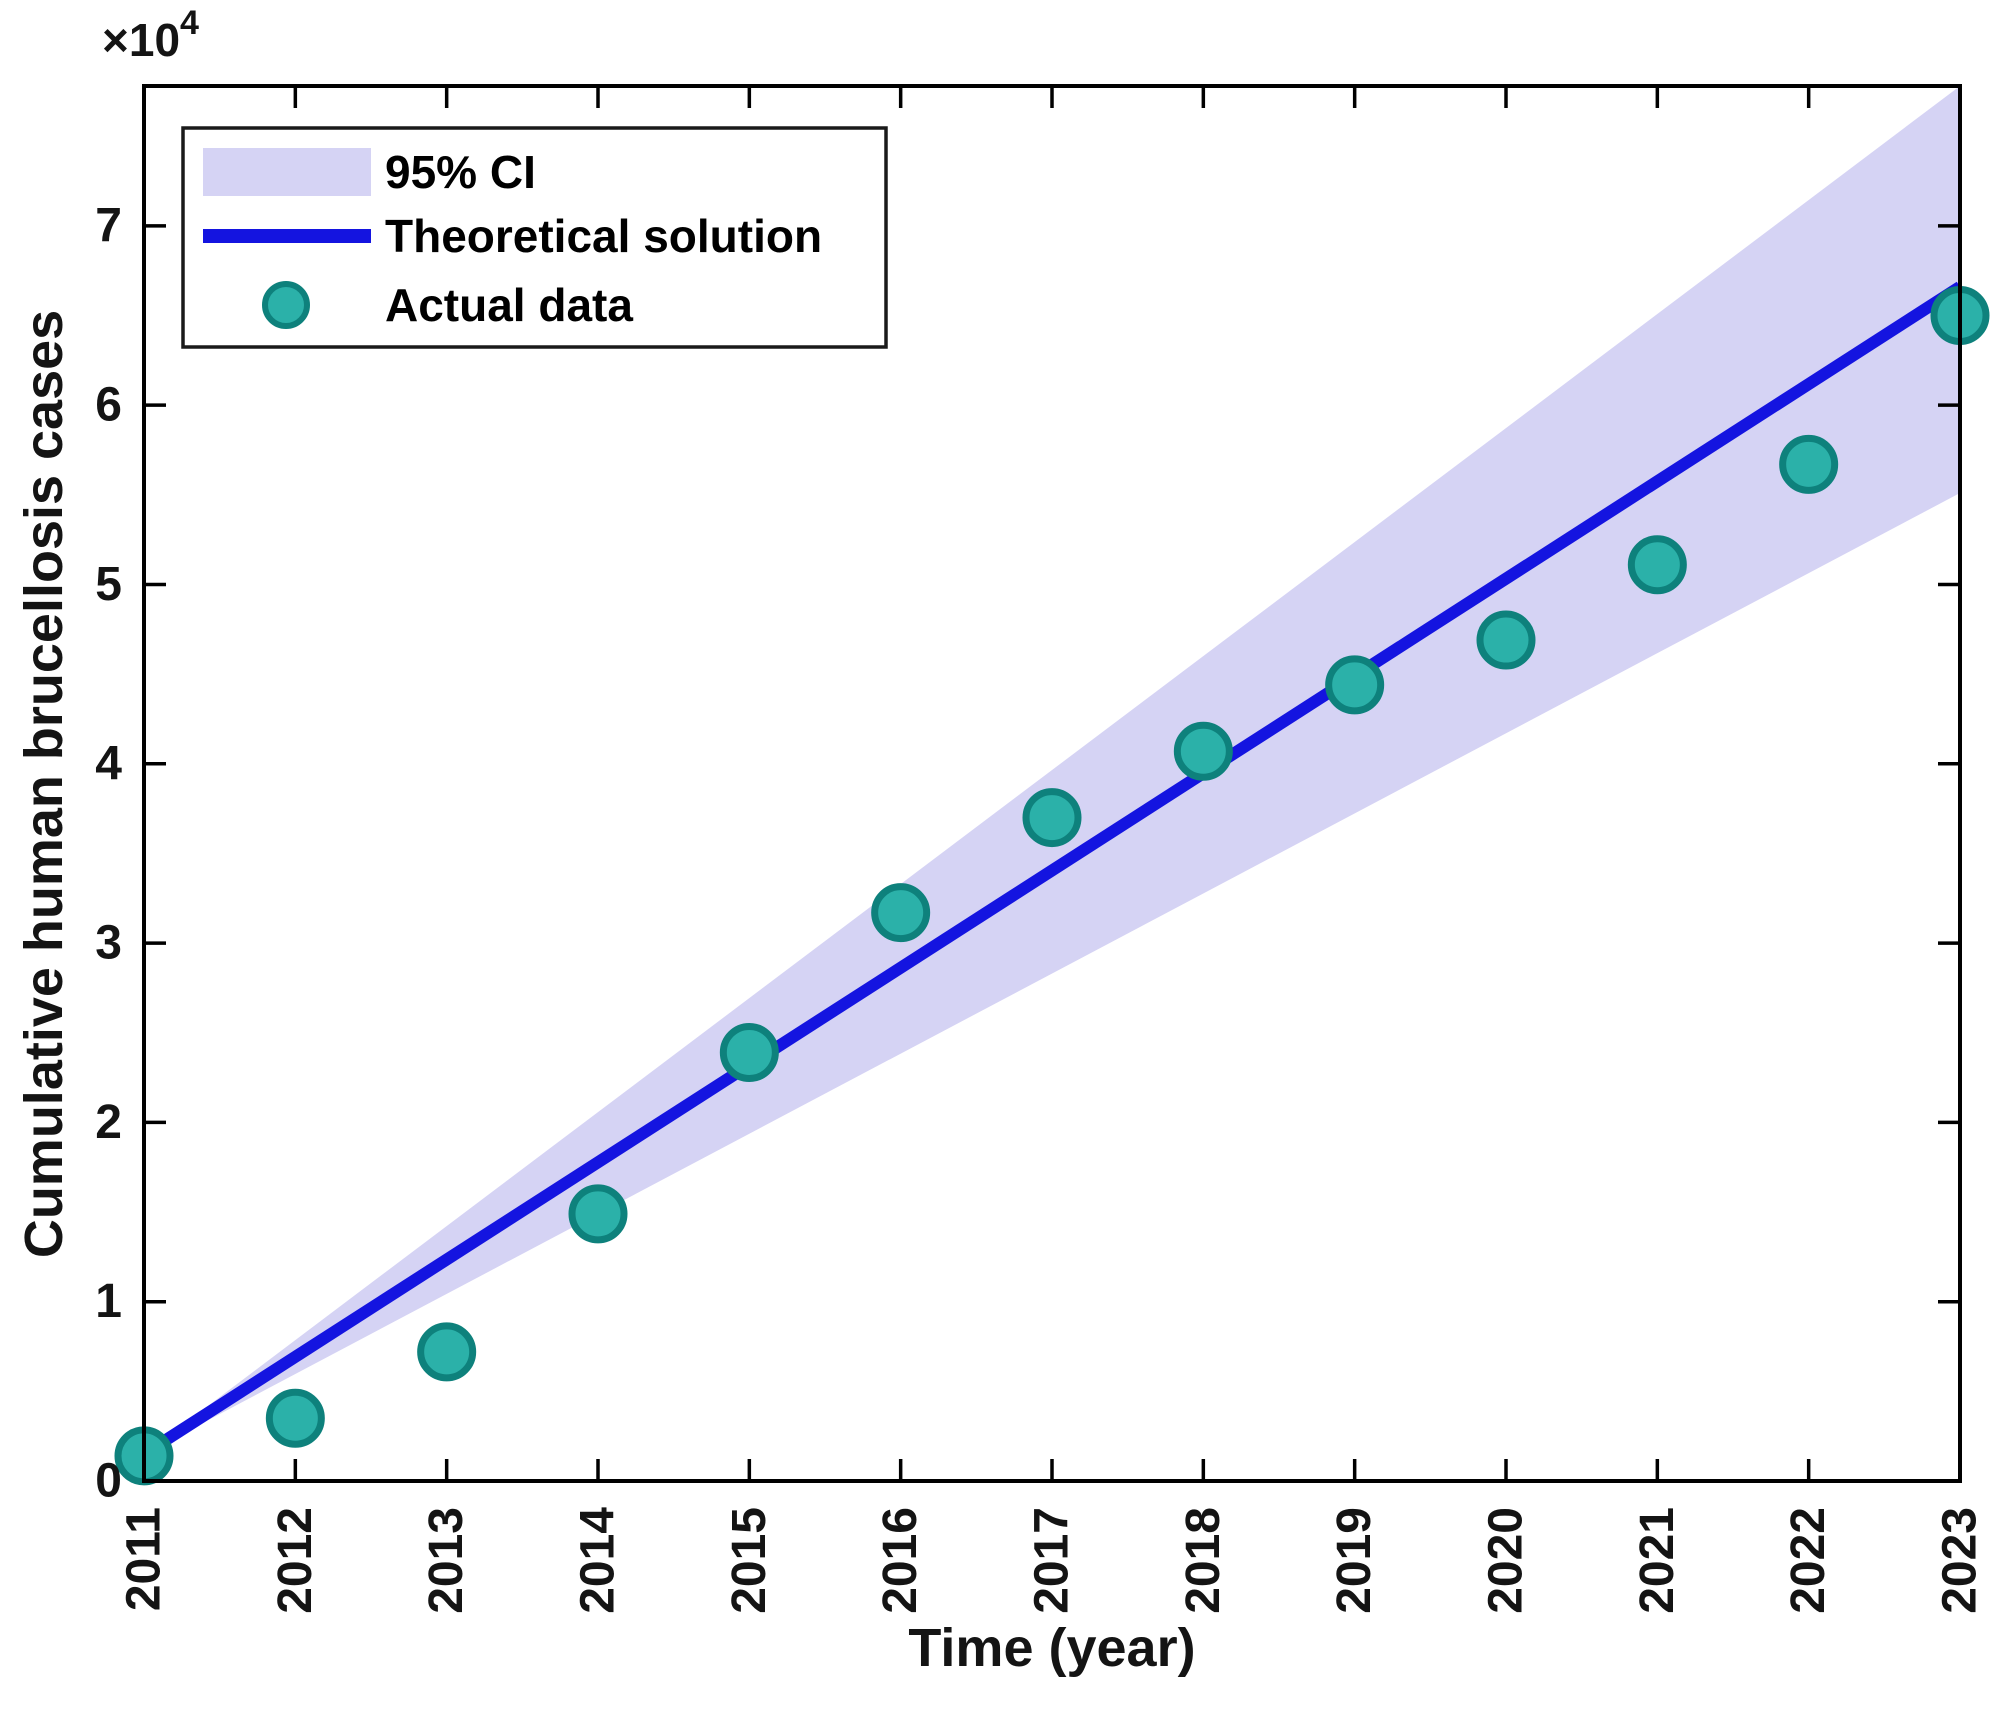  Describe the element at coordinates (901, 913) in the screenshot. I see `data-point-2016` at that location.